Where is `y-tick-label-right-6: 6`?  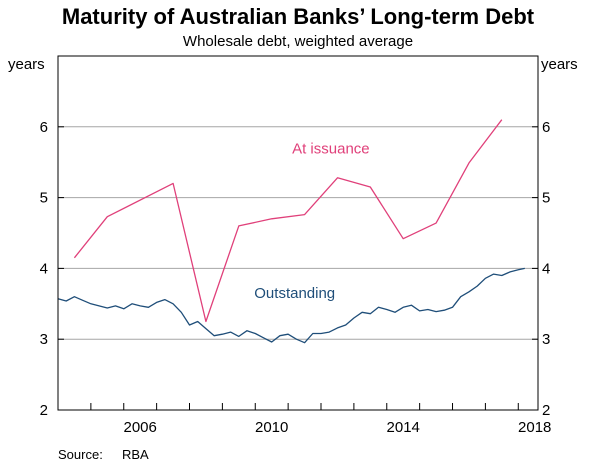 y-tick-label-right-6: 6 is located at coordinates (546, 127).